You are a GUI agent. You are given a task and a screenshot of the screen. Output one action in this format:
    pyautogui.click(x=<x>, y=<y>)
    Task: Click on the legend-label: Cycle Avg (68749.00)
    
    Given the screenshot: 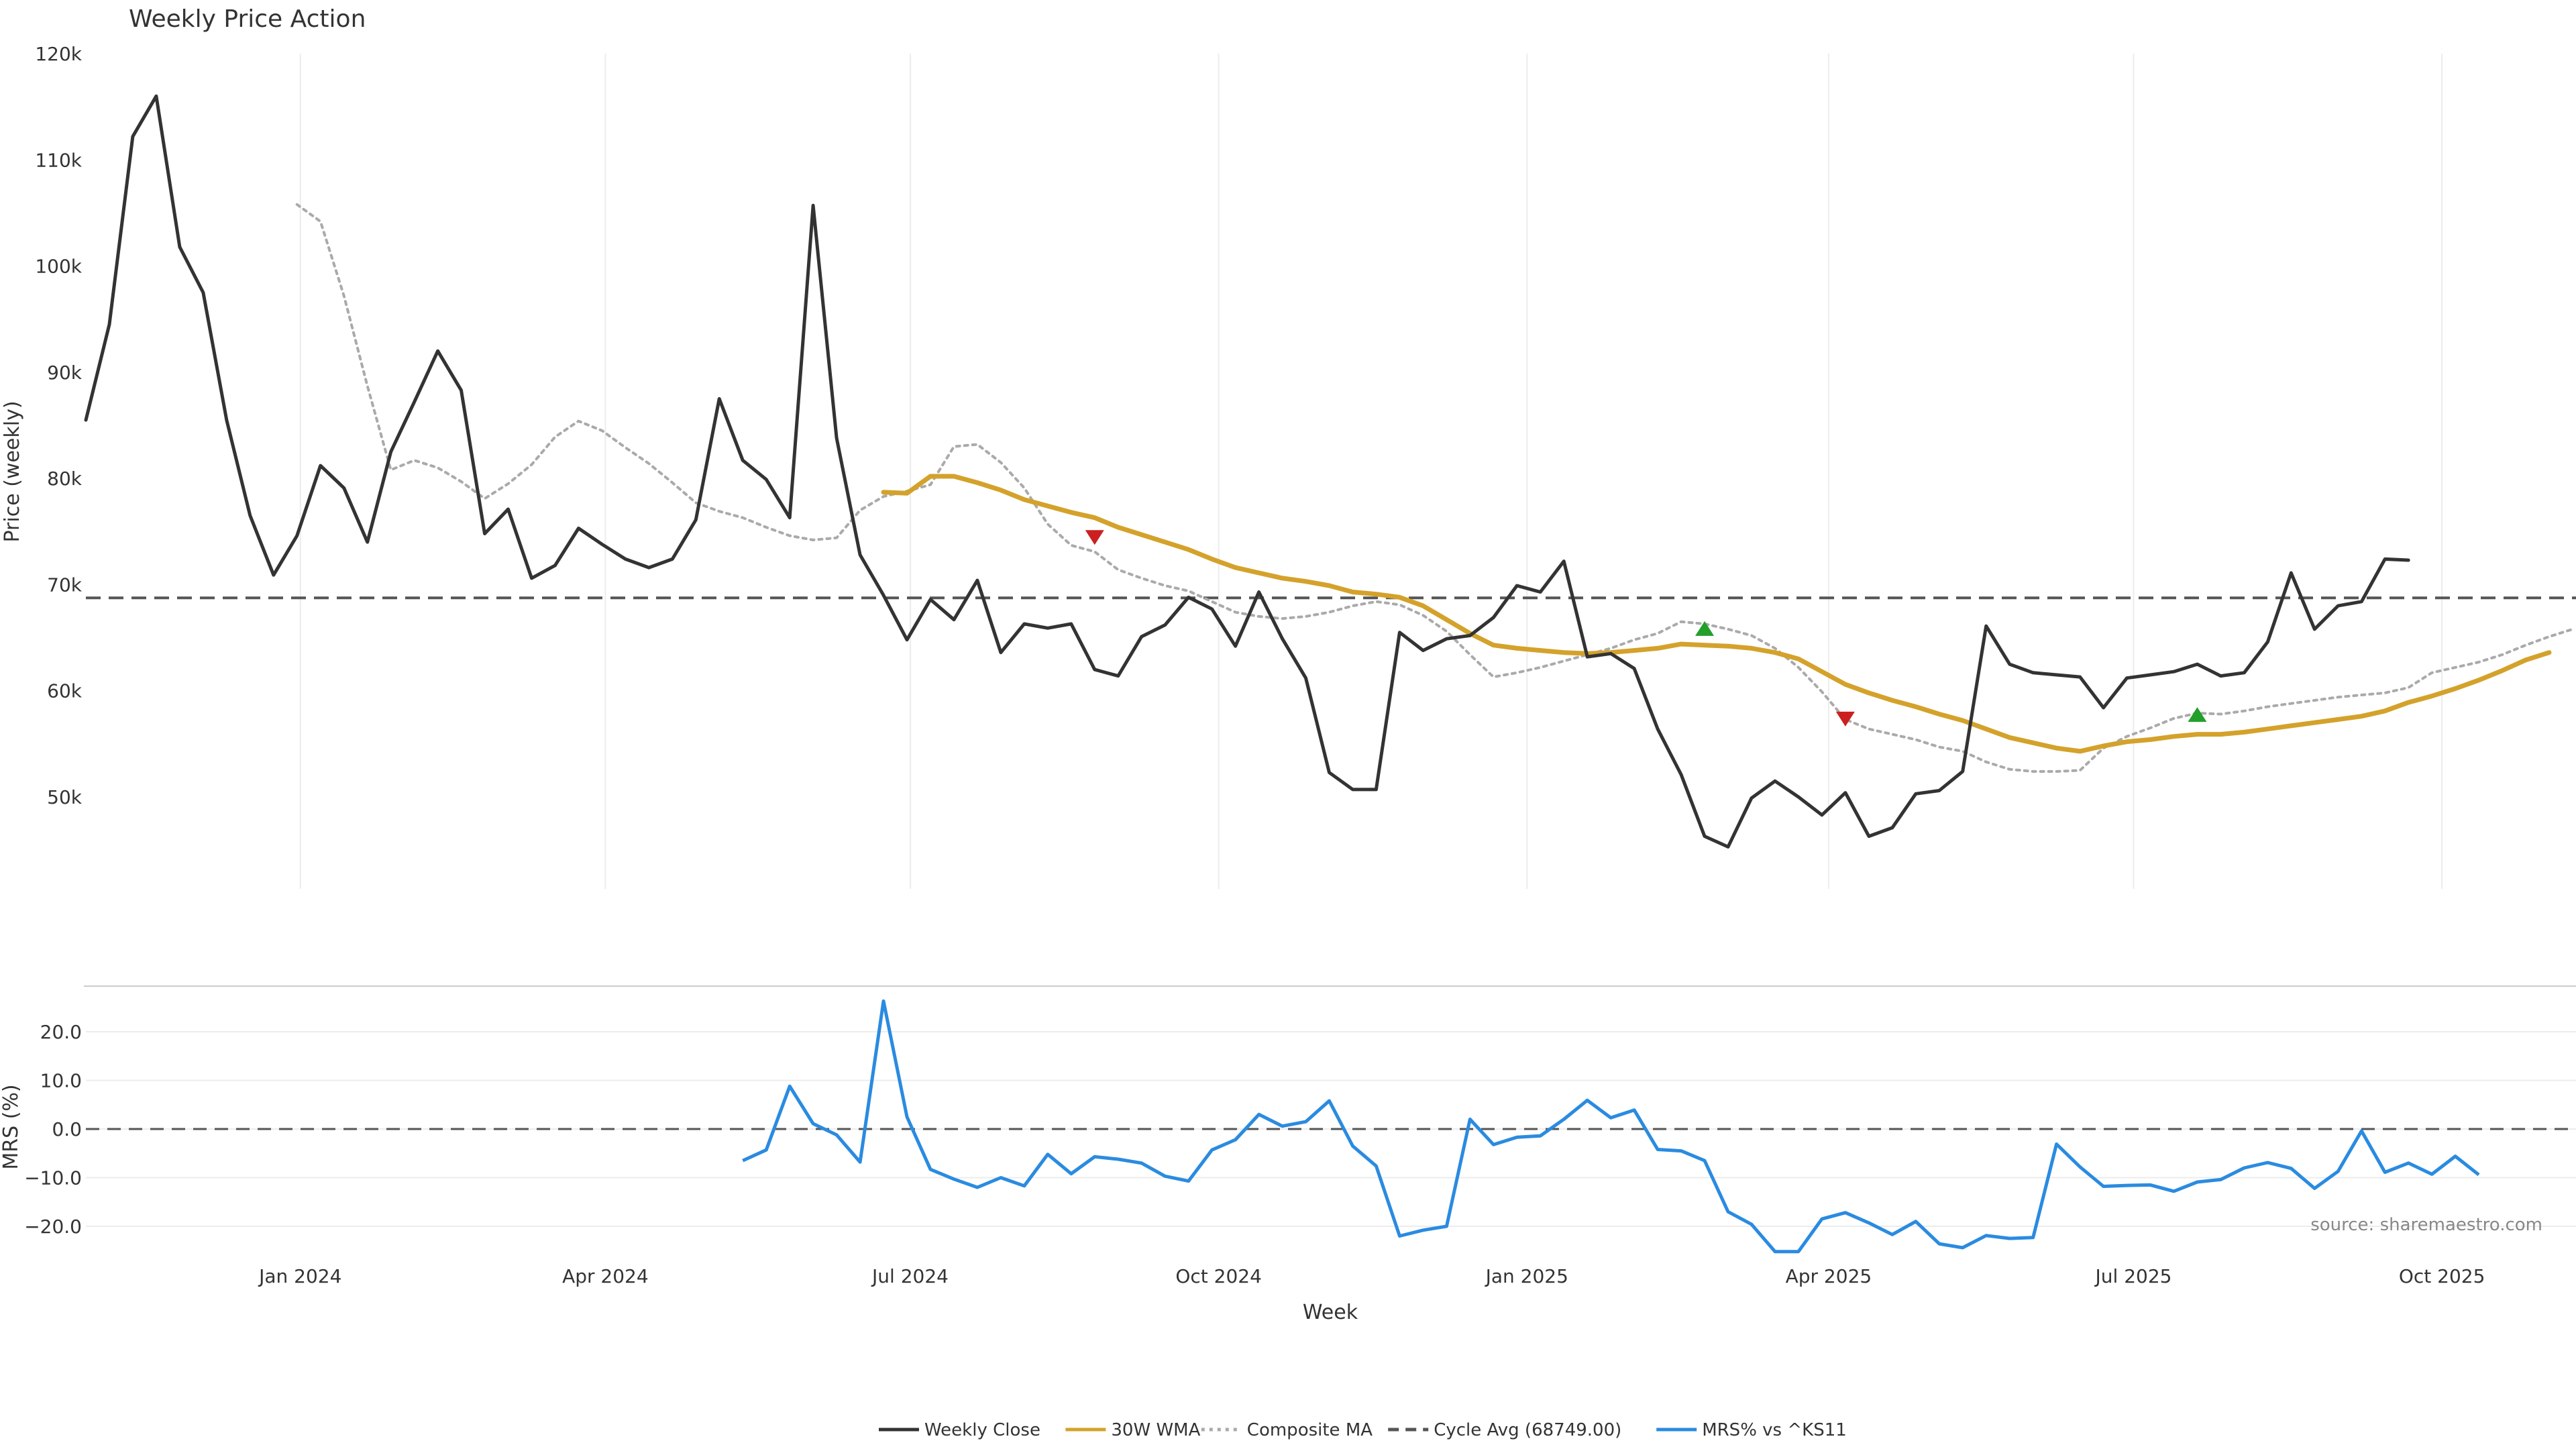 What is the action you would take?
    pyautogui.click(x=1527, y=1430)
    